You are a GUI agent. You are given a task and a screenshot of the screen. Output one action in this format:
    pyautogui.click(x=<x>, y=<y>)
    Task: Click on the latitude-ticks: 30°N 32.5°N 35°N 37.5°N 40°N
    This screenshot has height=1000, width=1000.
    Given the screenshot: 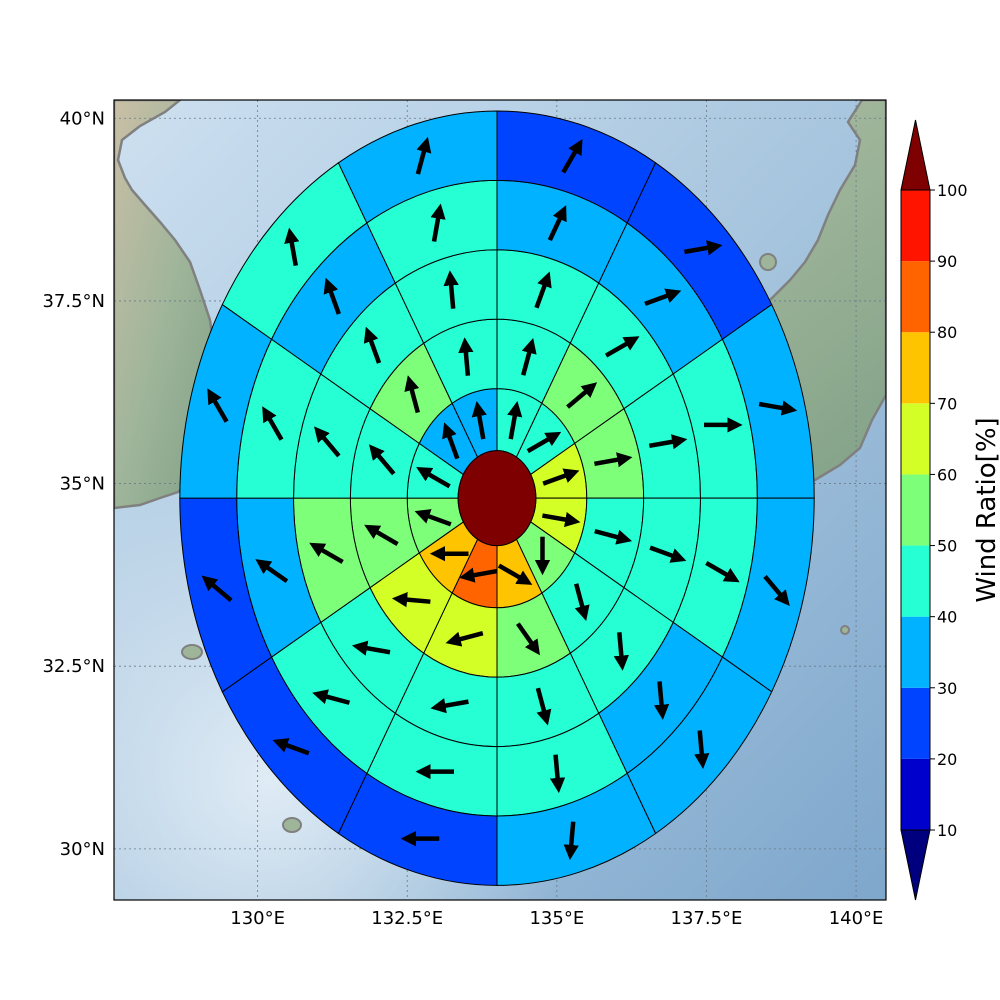 What is the action you would take?
    pyautogui.click(x=73, y=484)
    